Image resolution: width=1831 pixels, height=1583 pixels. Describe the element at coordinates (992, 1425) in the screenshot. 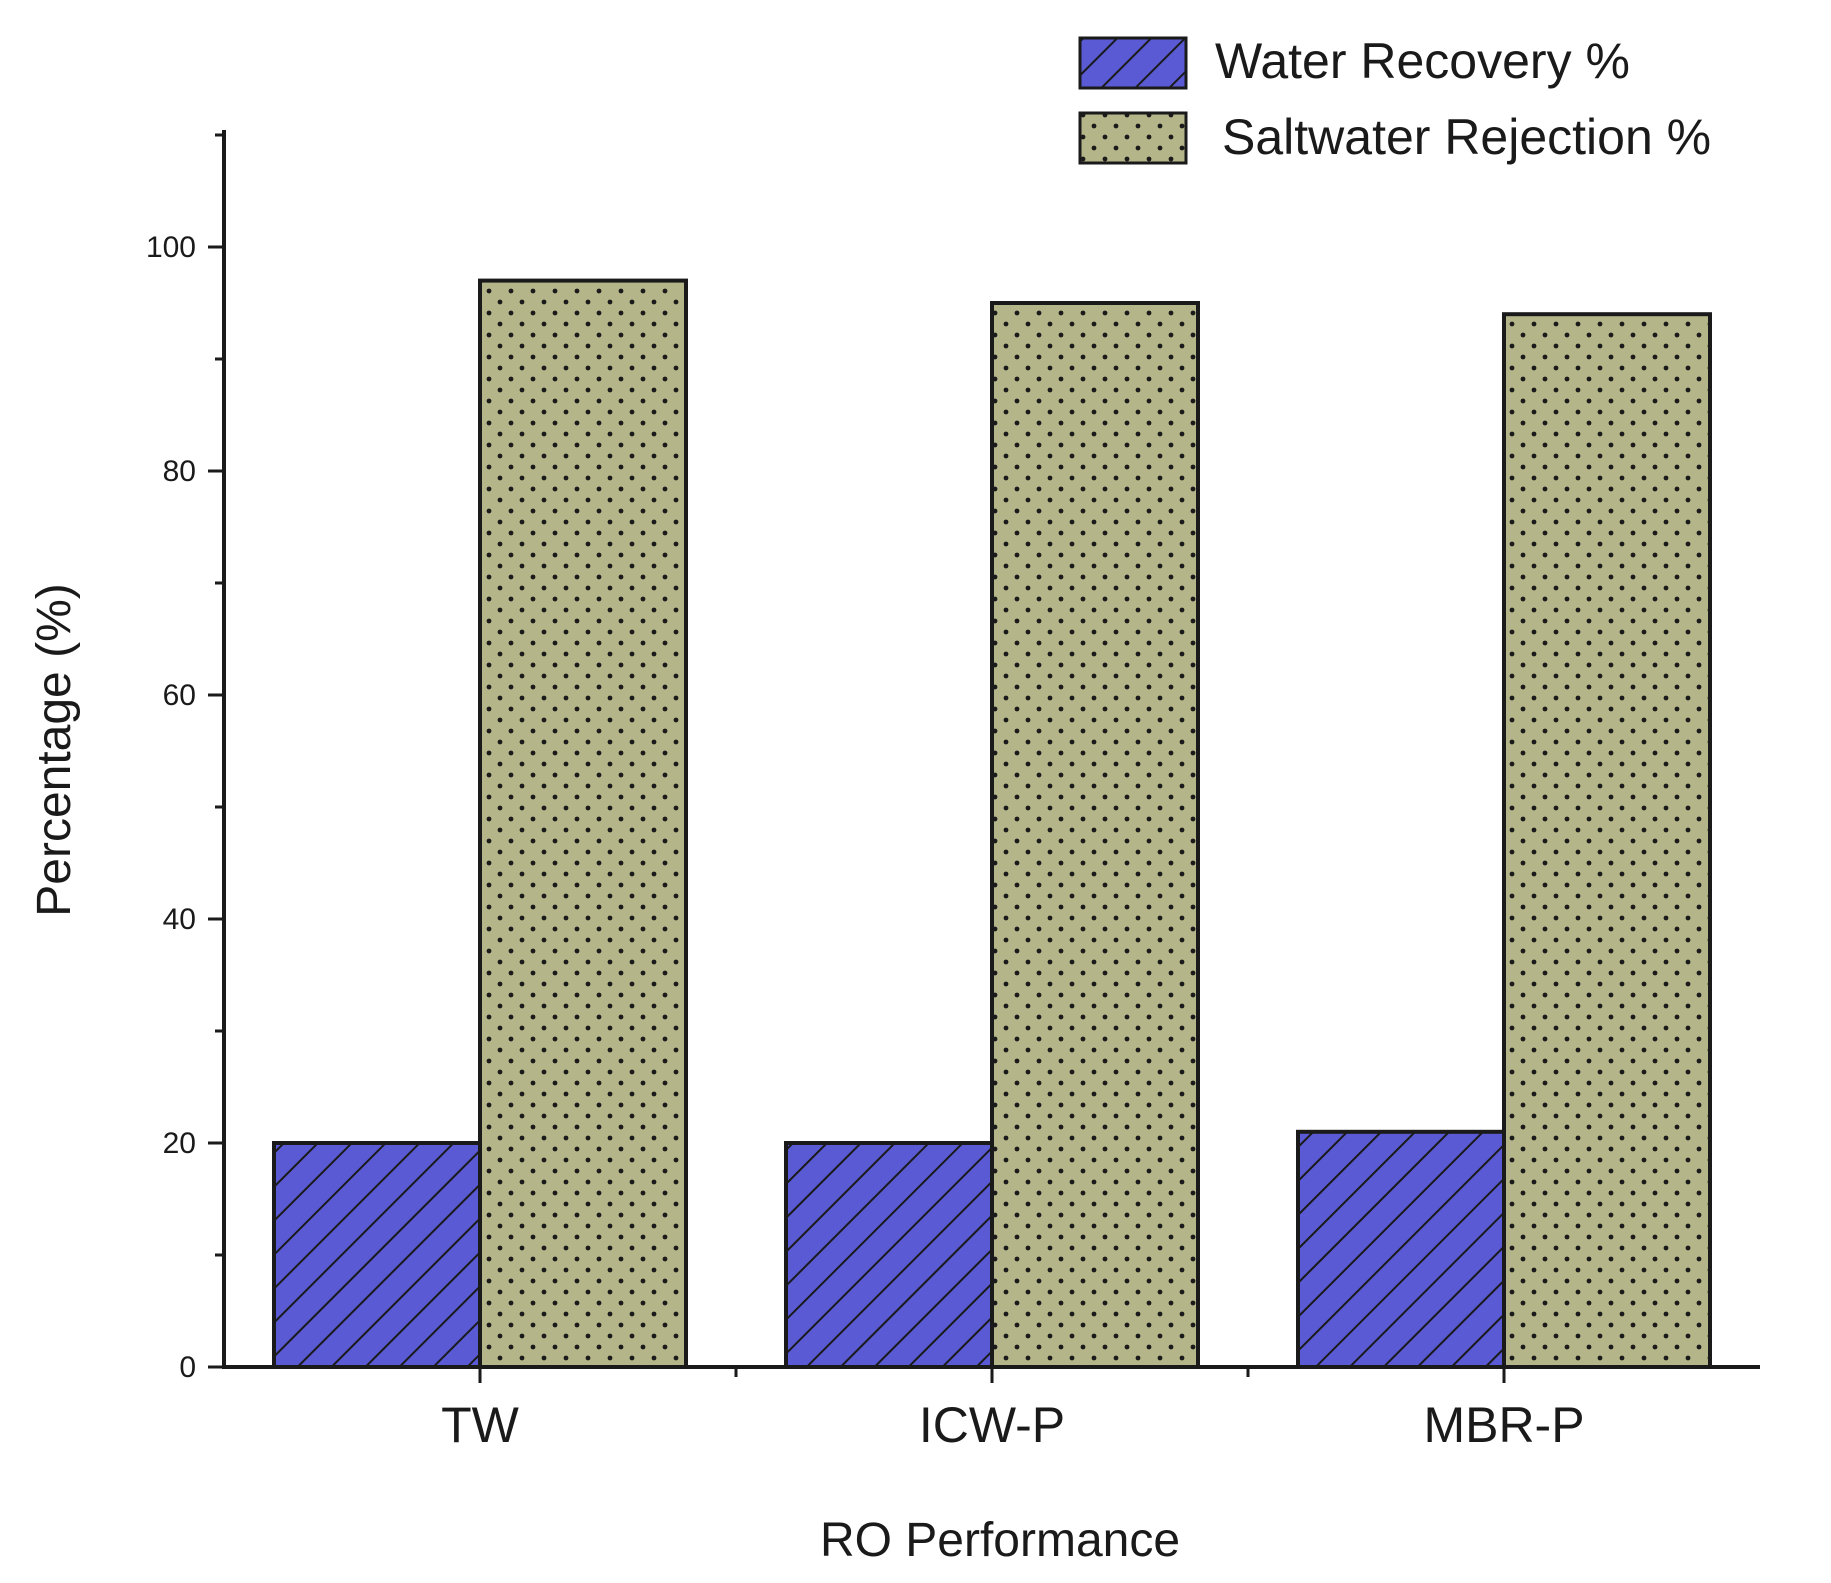

I see `x-tick-label: ICW-P` at that location.